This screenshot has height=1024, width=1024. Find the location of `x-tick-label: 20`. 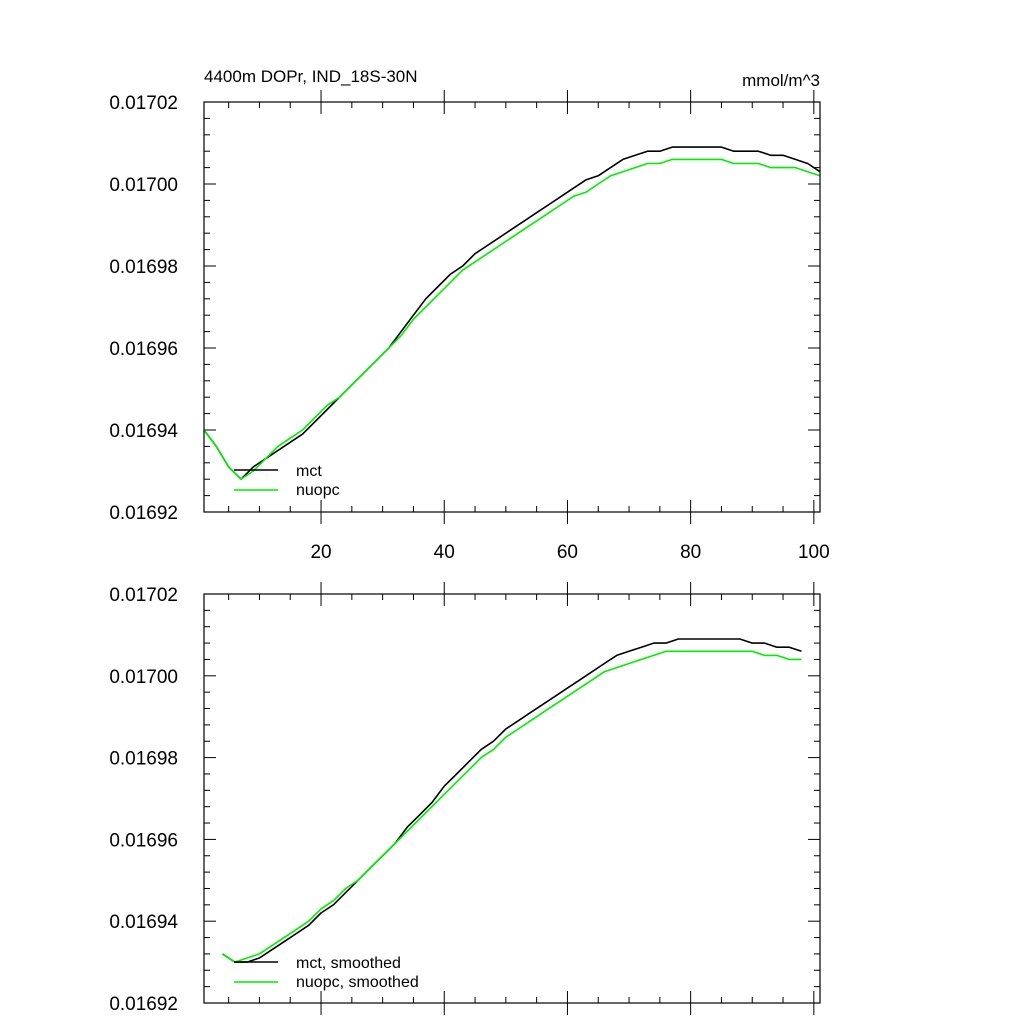

x-tick-label: 20 is located at coordinates (320, 552).